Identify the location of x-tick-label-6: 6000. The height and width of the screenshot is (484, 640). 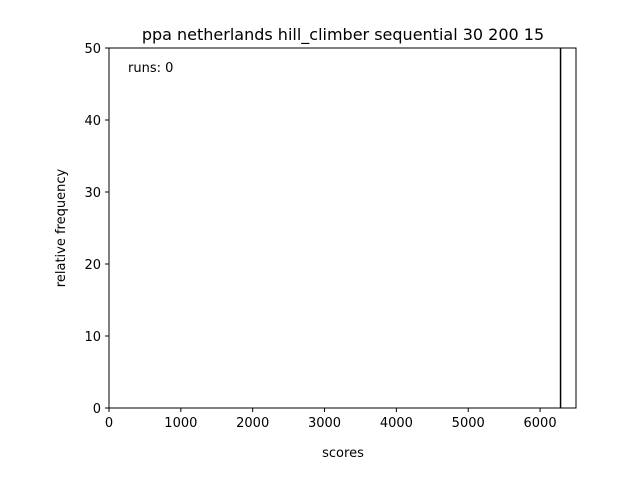
(540, 423).